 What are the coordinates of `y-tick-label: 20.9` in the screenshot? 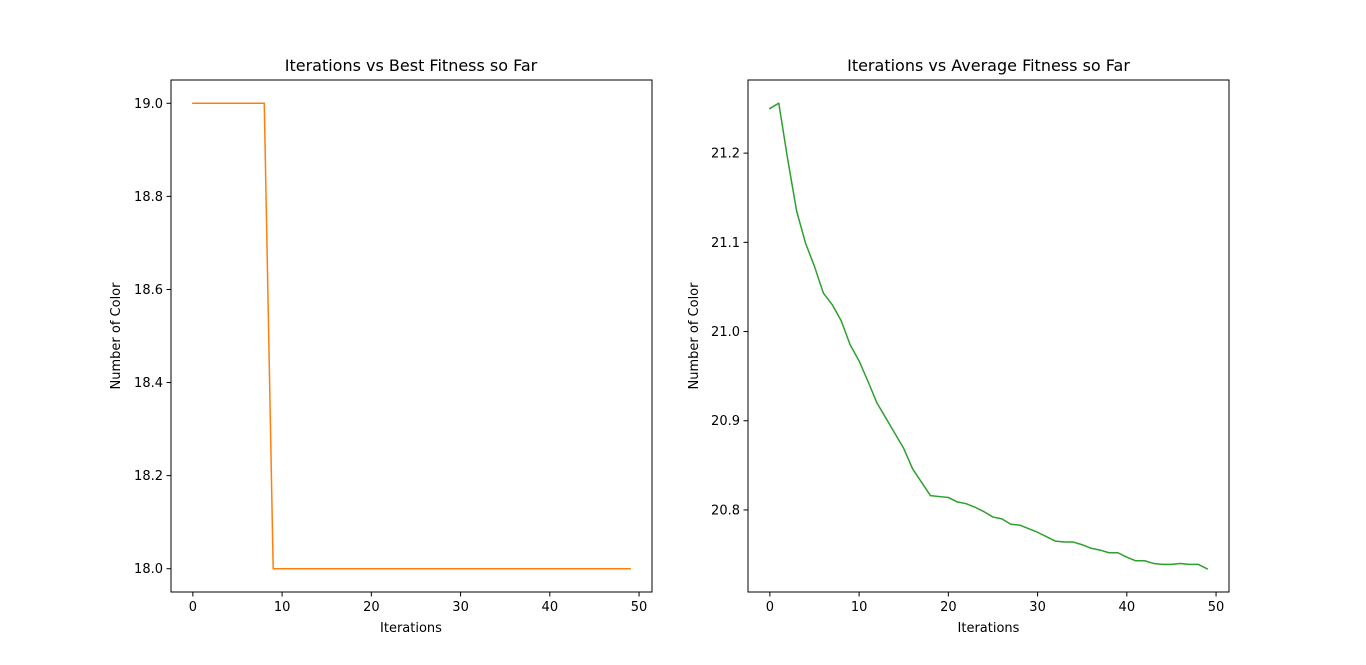 It's located at (725, 421).